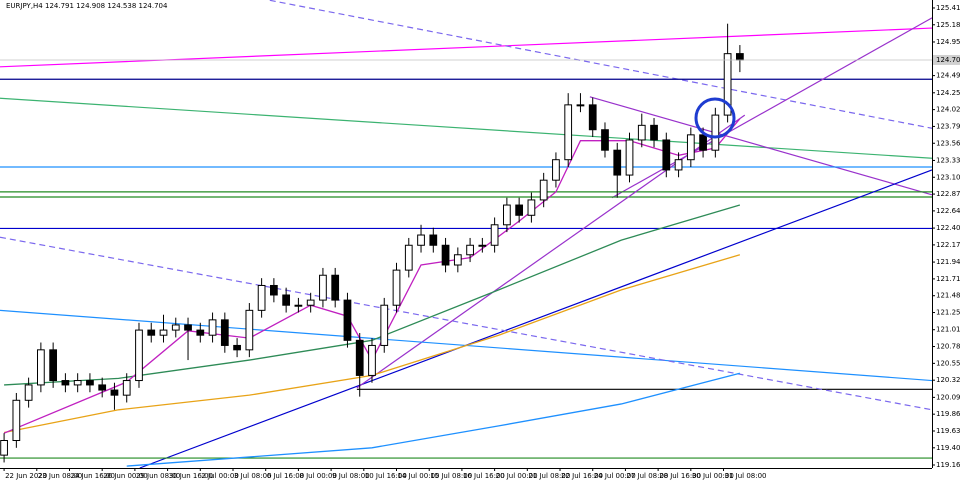 Image resolution: width=960 pixels, height=482 pixels. Describe the element at coordinates (715, 118) in the screenshot. I see `highlight-circle` at that location.